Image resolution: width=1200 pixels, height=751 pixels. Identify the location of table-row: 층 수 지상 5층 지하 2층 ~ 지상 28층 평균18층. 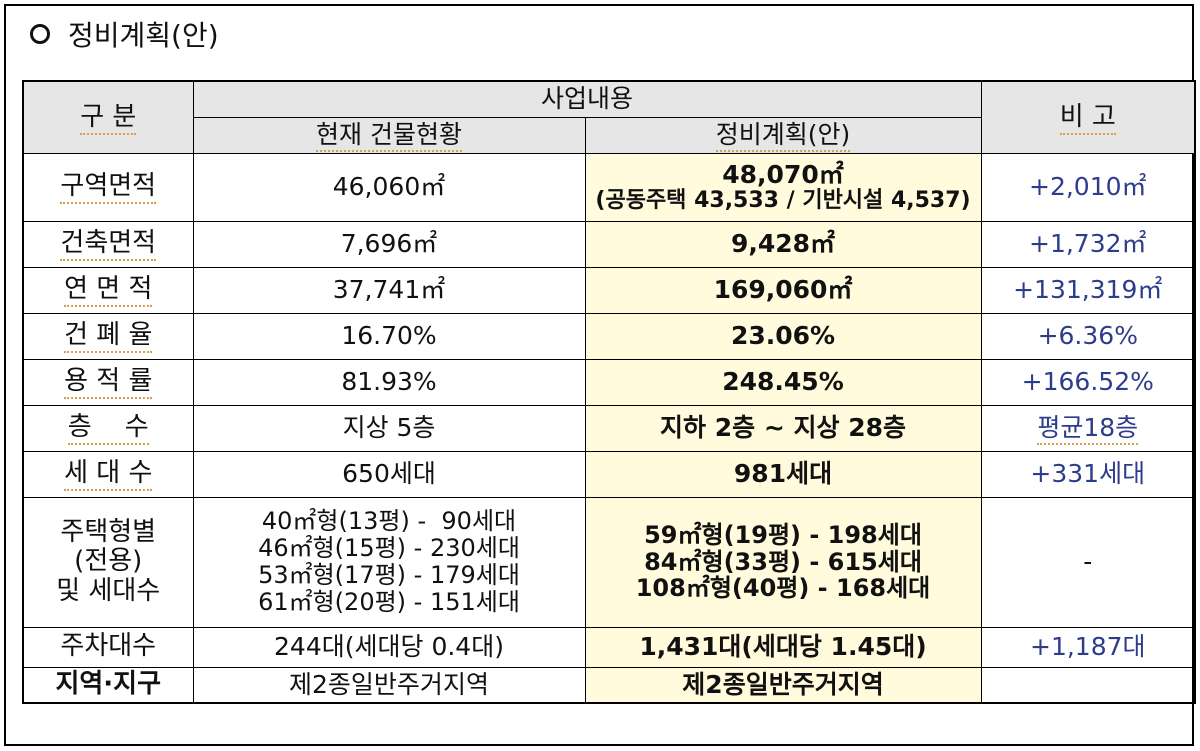
(609, 428).